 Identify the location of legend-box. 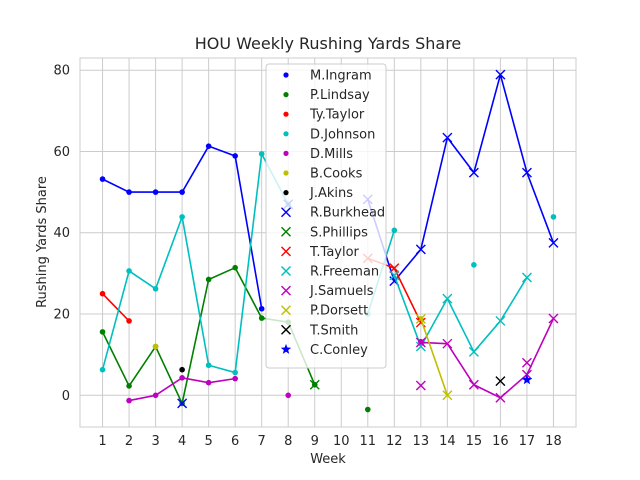
(326, 216).